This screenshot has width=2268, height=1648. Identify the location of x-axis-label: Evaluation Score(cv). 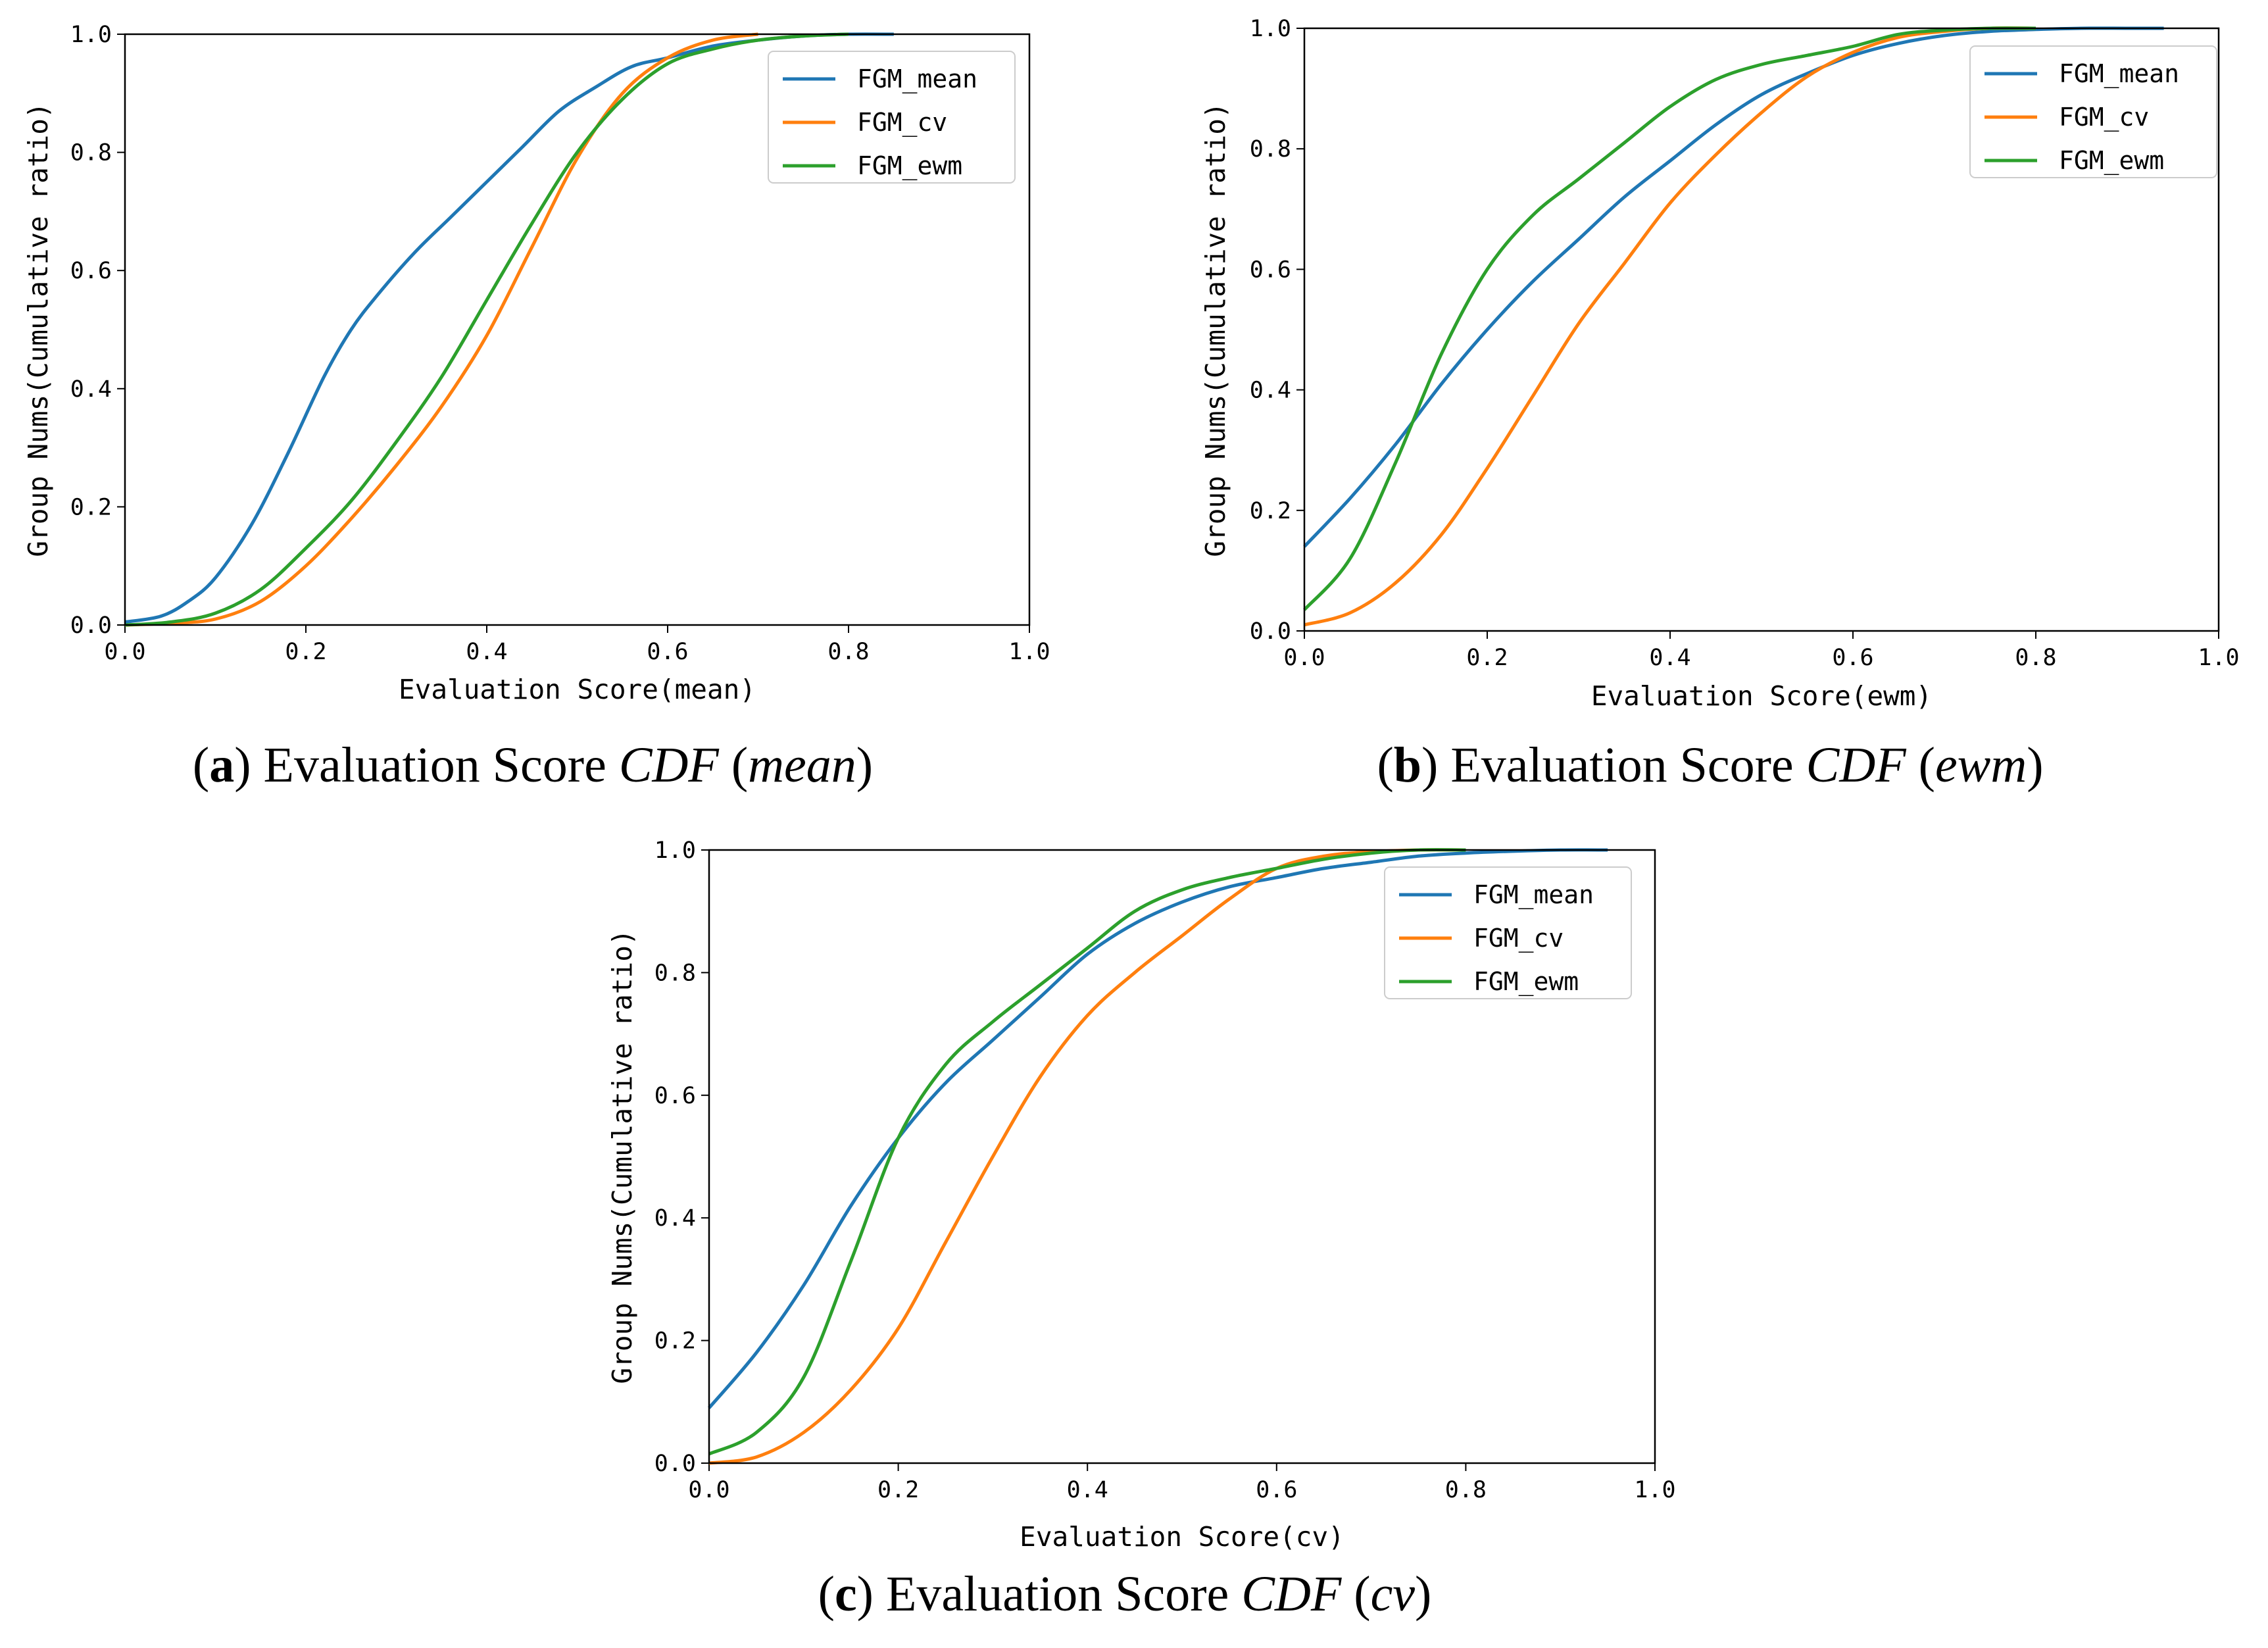
(1182, 1537).